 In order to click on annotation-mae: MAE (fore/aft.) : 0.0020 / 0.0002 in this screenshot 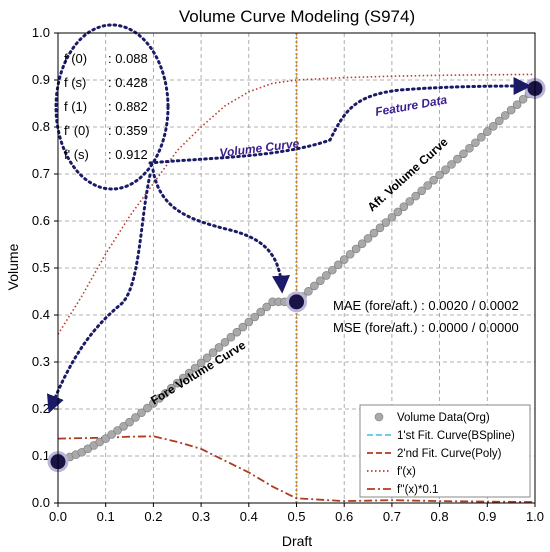, I will do `click(426, 305)`.